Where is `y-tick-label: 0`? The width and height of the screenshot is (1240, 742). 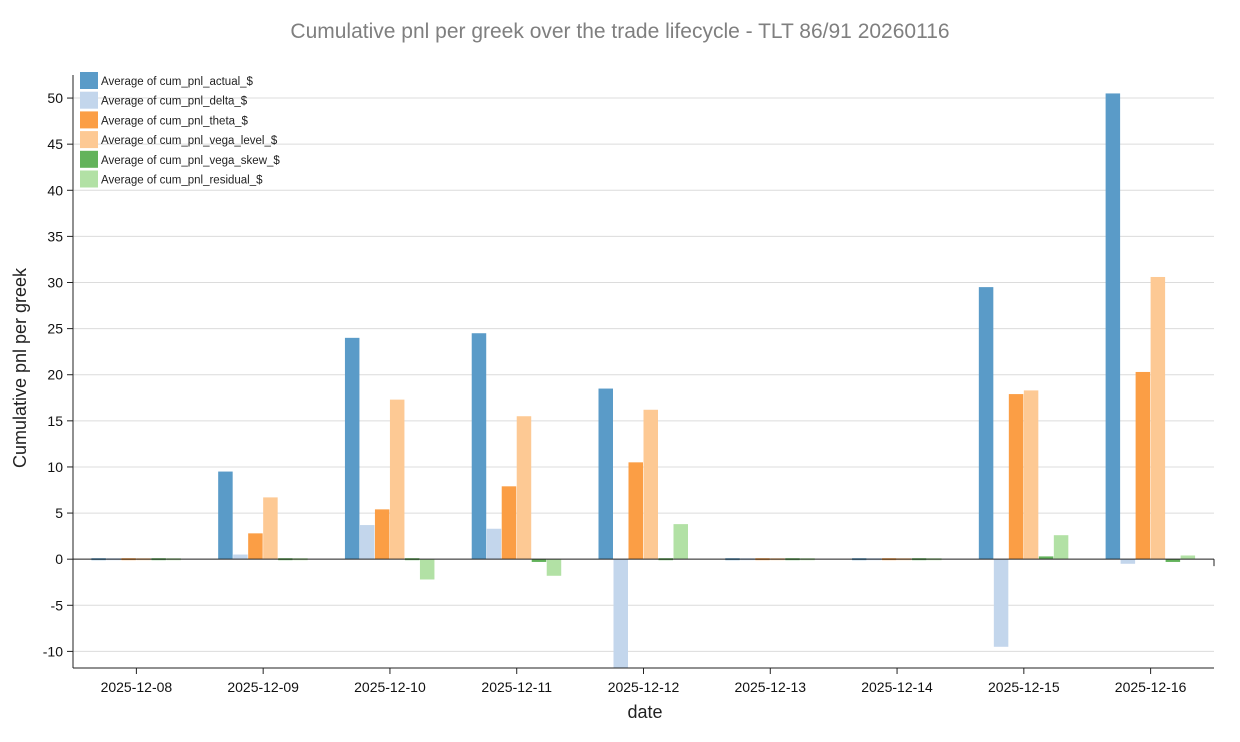
y-tick-label: 0 is located at coordinates (59, 559).